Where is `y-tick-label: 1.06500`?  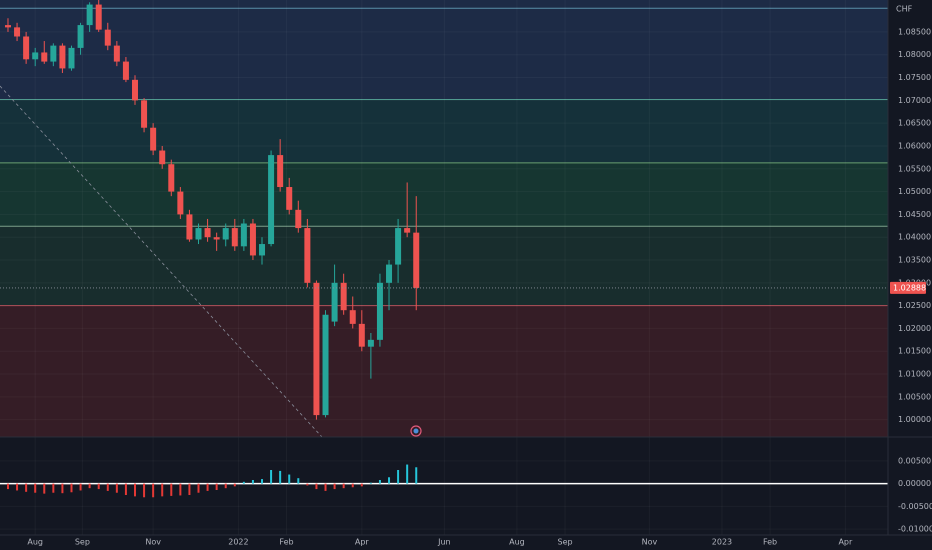 y-tick-label: 1.06500 is located at coordinates (914, 123).